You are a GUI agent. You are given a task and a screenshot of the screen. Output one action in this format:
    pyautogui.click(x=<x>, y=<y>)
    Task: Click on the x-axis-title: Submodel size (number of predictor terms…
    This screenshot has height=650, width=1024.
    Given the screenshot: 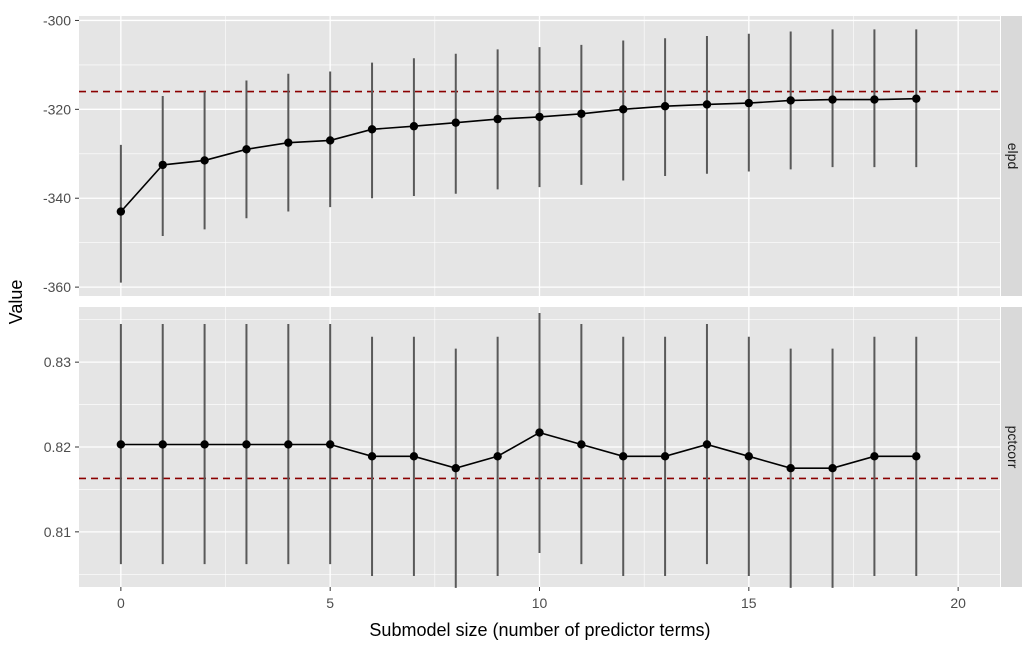 What is the action you would take?
    pyautogui.click(x=539, y=630)
    